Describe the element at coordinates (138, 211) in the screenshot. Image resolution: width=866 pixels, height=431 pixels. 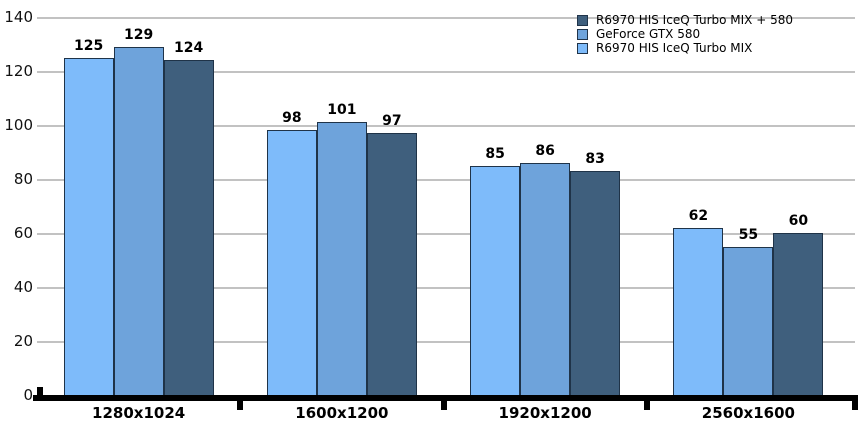
I see `bar: 129` at that location.